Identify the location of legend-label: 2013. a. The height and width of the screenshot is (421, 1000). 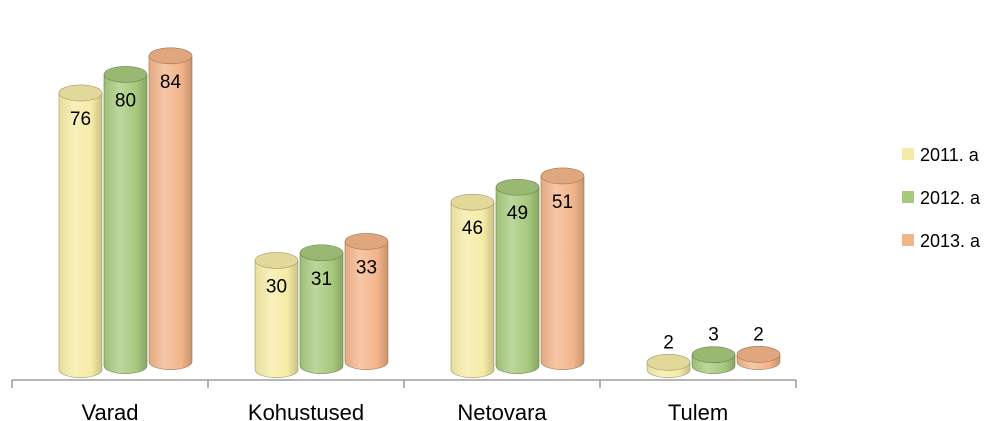
(950, 241).